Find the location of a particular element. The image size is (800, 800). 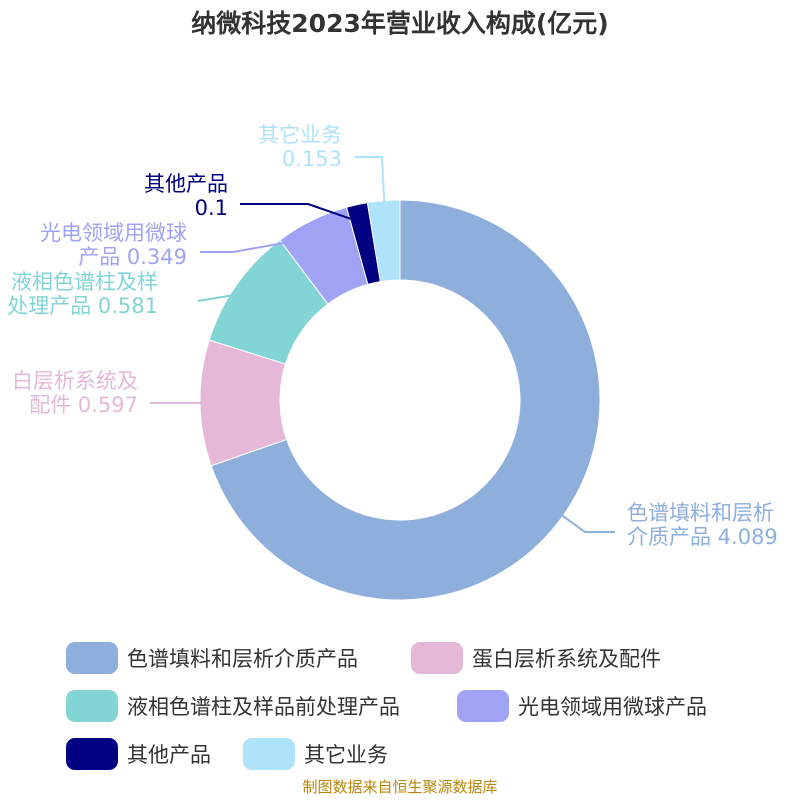

slice-label: 其它业务 0.153 is located at coordinates (300, 147).